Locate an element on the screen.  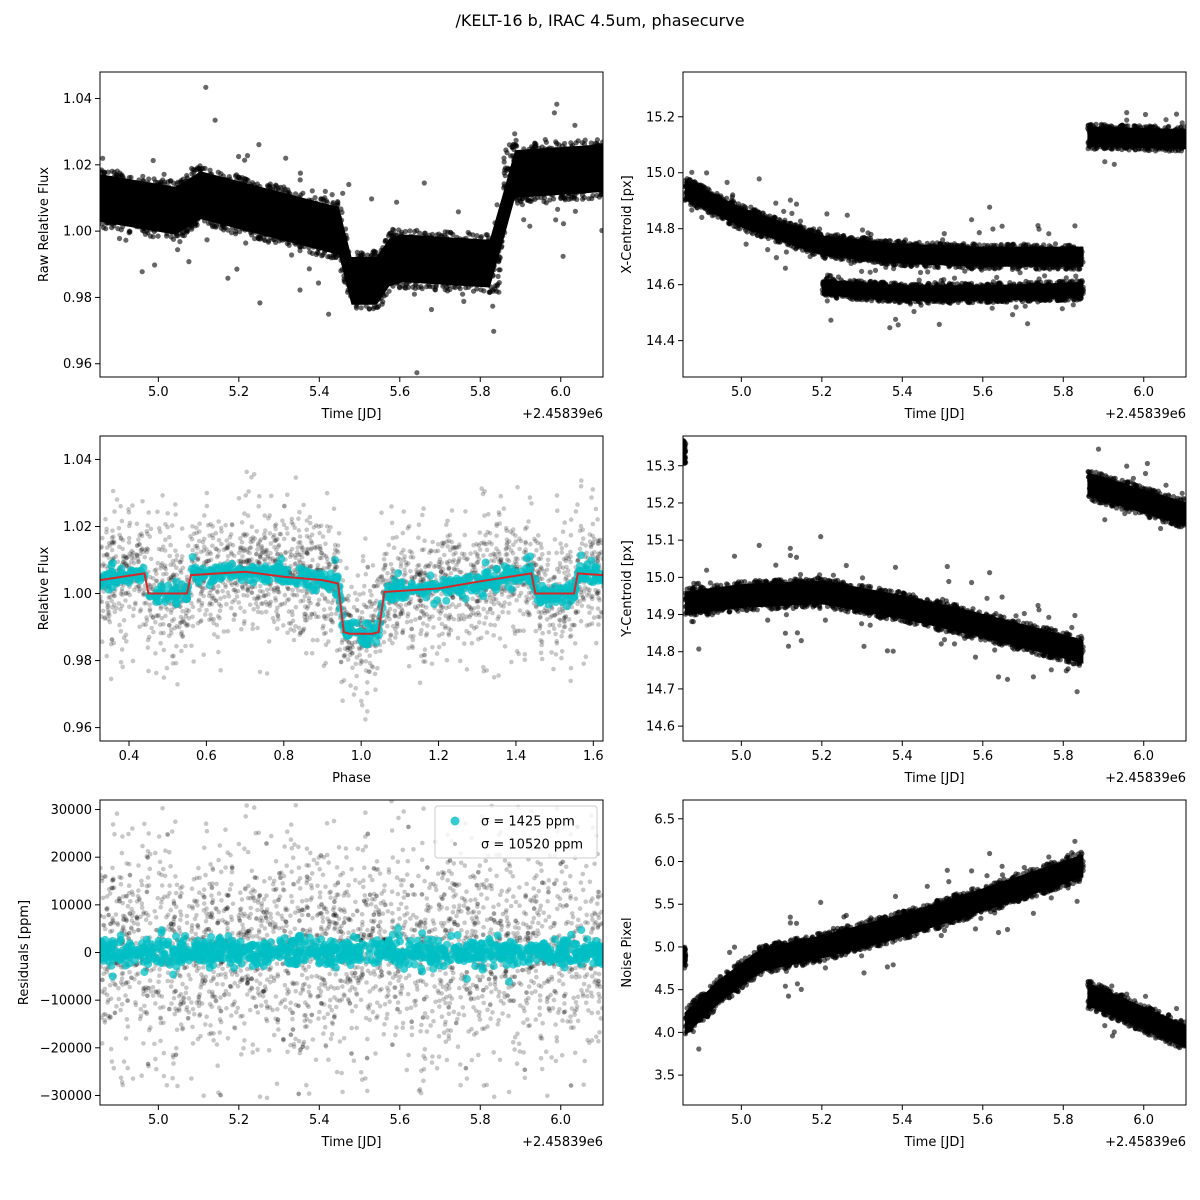
x-tick-label: 5.4 is located at coordinates (319, 392).